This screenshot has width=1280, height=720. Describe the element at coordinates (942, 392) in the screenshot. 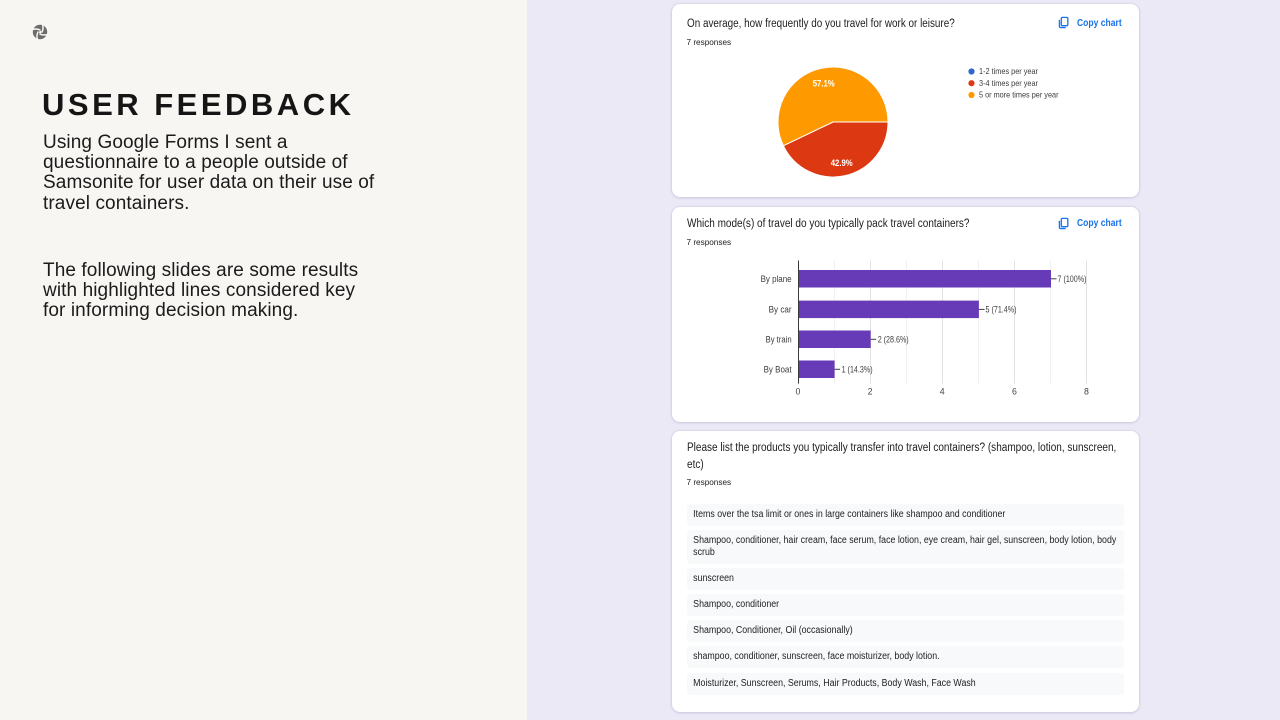

I see `svg-text: 4` at that location.